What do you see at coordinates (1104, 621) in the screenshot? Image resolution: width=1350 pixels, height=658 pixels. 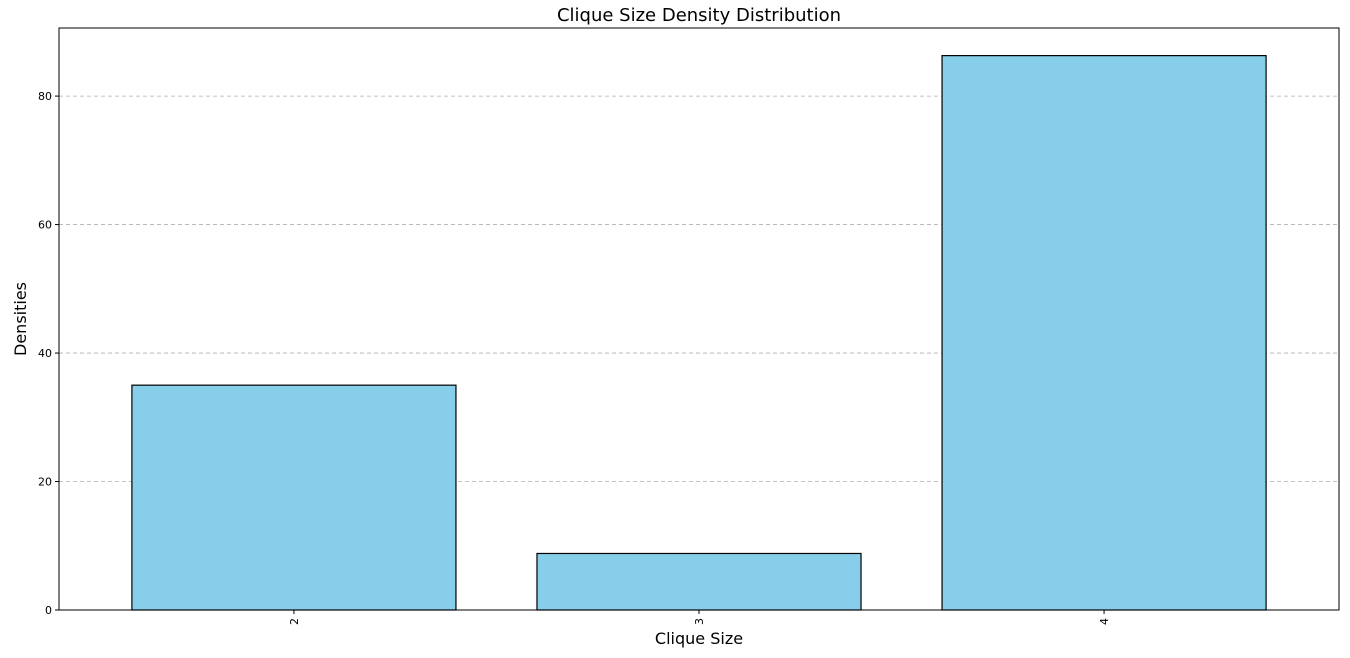 I see `x-tick-label: 4` at bounding box center [1104, 621].